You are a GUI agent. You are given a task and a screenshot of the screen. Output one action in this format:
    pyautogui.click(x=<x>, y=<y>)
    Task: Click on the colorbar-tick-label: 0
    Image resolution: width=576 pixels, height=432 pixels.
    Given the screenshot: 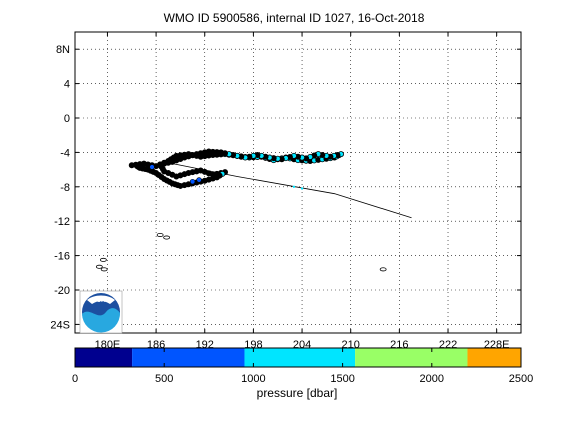 What is the action you would take?
    pyautogui.click(x=75, y=379)
    